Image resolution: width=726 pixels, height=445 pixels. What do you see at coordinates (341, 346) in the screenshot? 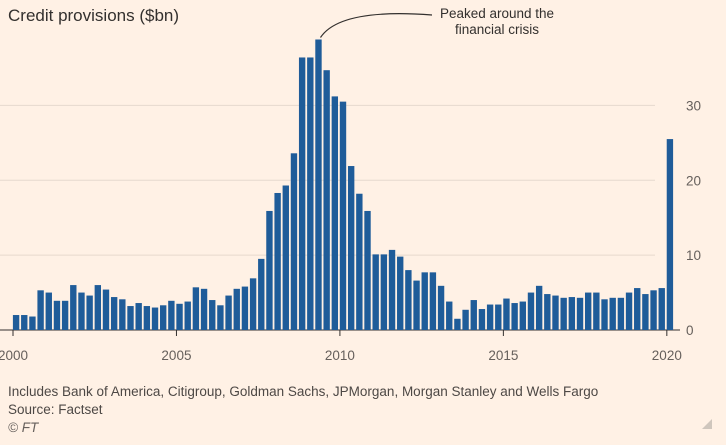
I see `x-axis-ticks: 2000 2005 2010 2015 2020` at bounding box center [341, 346].